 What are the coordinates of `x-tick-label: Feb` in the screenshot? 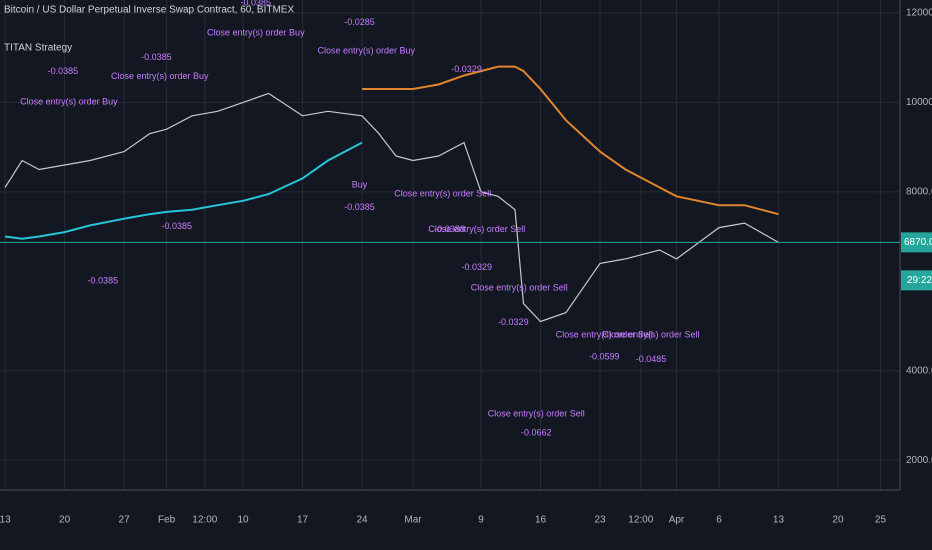 It's located at (167, 520).